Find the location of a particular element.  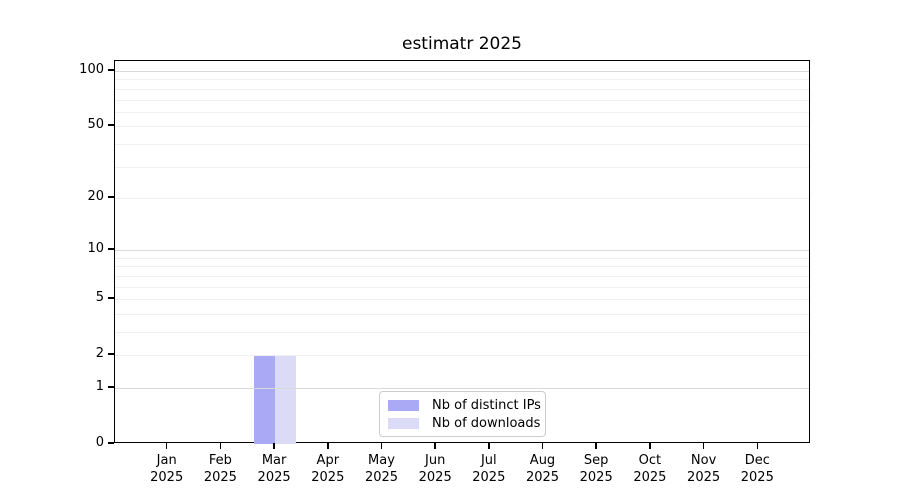

x-tick-label-nov: Nov 2025 is located at coordinates (704, 469).